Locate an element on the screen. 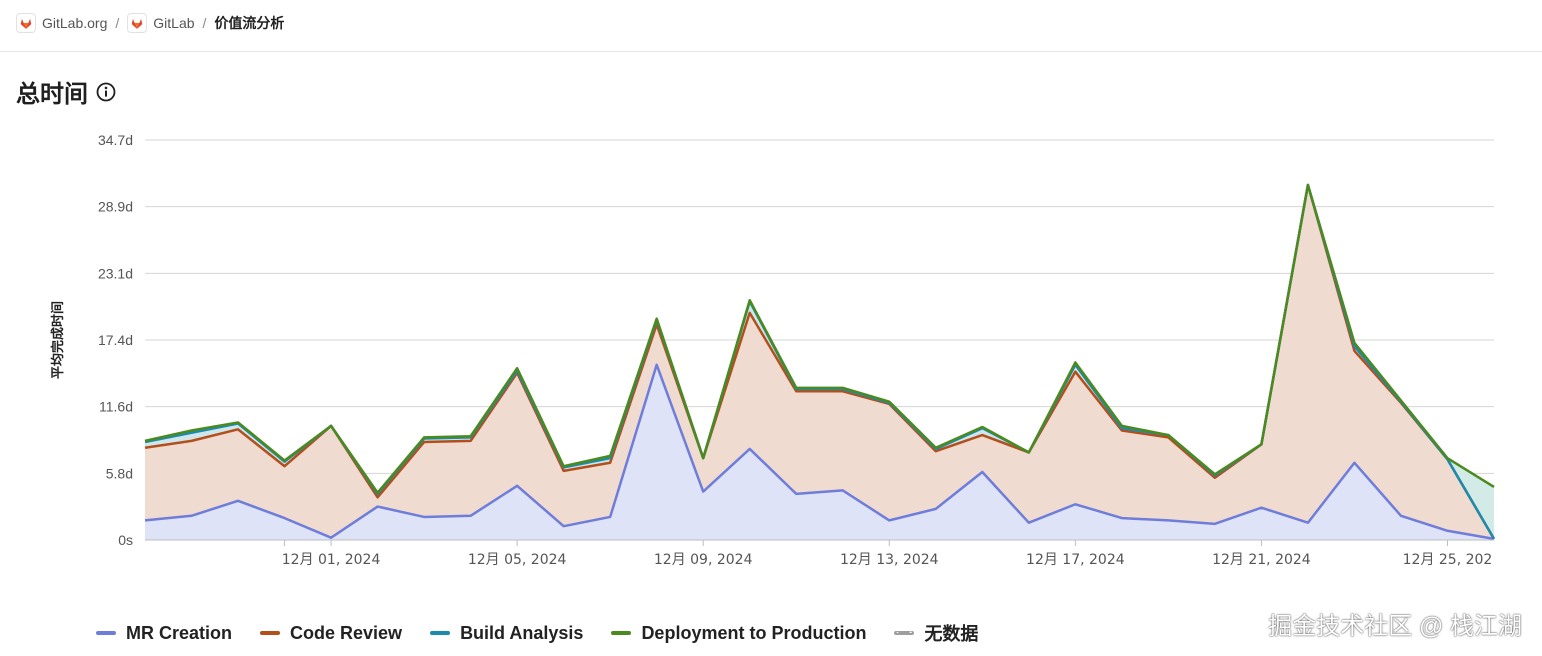 The height and width of the screenshot is (656, 1542). legend-label: 无数据 is located at coordinates (951, 634).